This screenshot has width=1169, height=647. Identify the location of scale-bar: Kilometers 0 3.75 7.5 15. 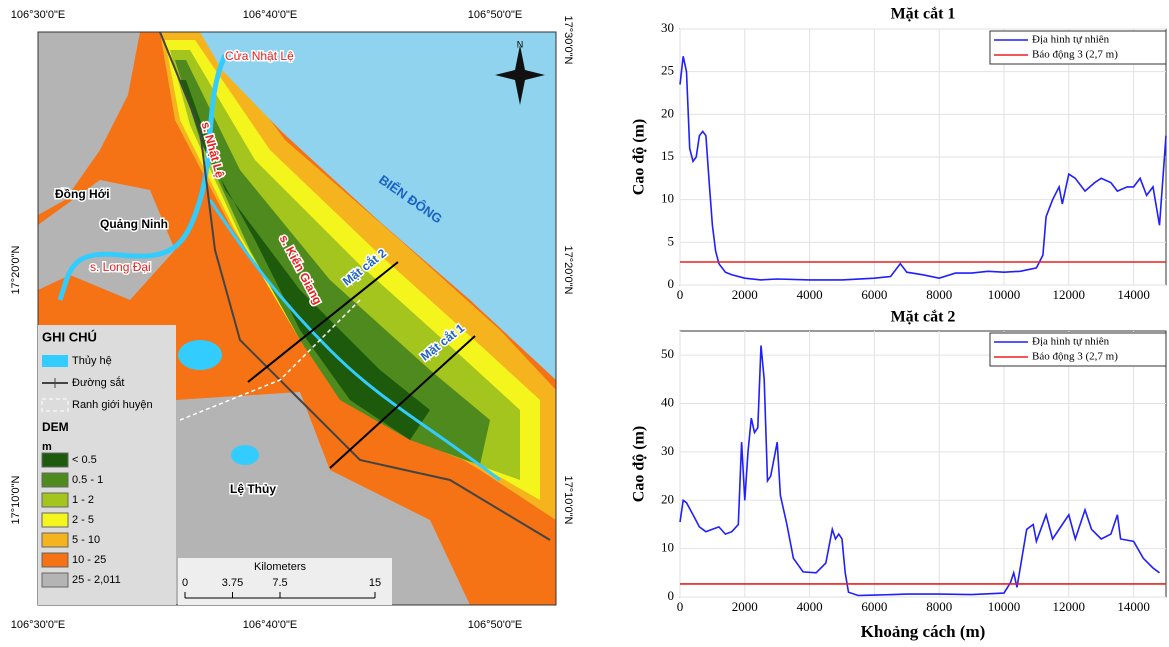
(285, 581).